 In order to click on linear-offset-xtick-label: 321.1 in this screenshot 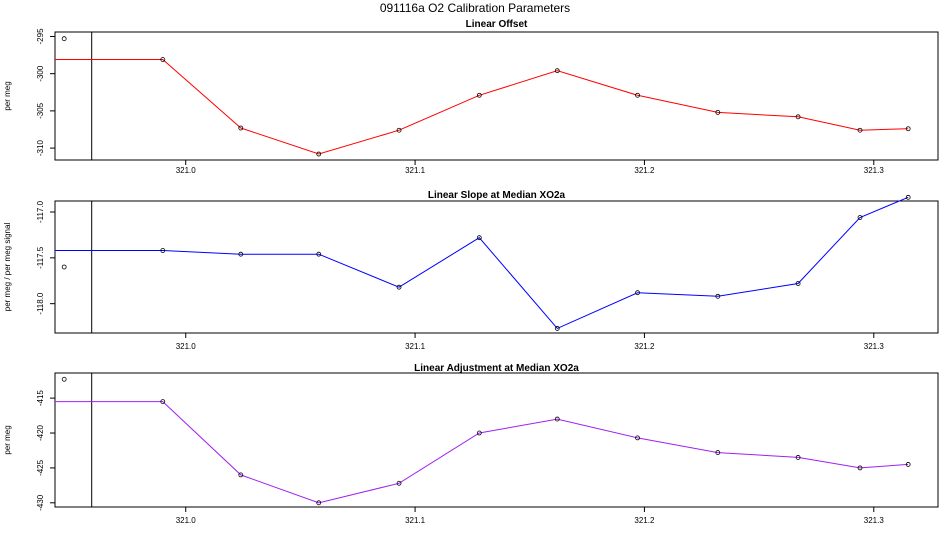, I will do `click(415, 170)`.